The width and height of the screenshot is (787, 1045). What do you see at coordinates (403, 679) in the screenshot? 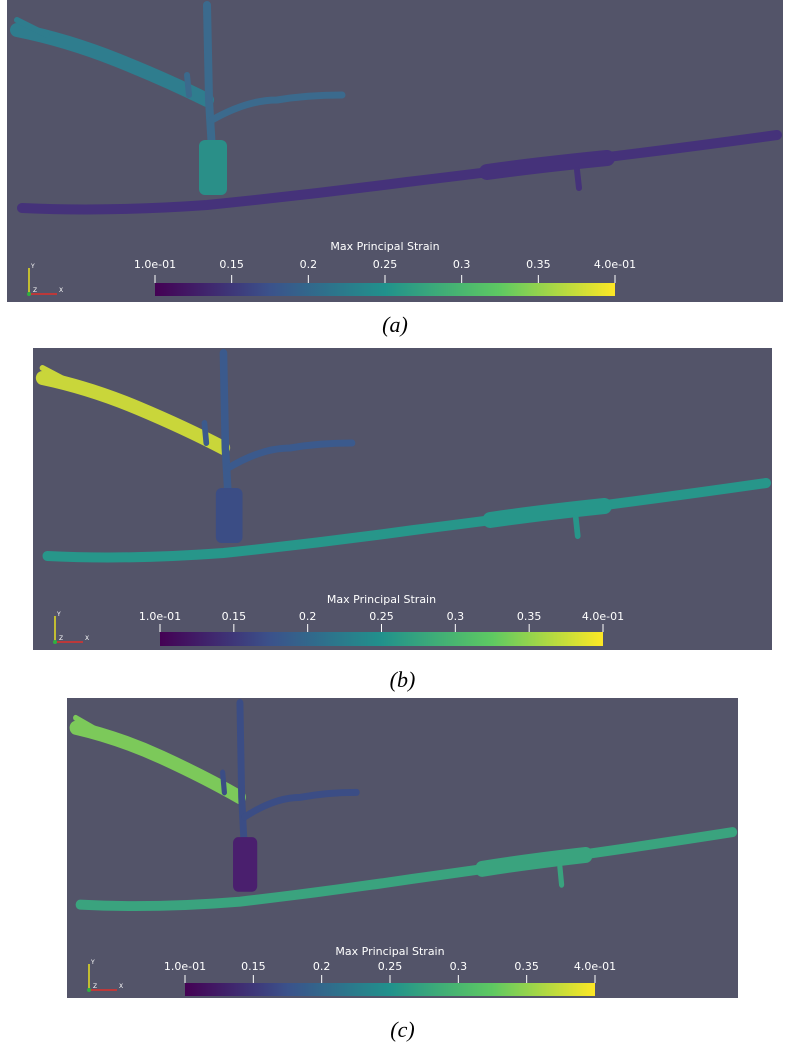
I see `caption: (b)` at bounding box center [403, 679].